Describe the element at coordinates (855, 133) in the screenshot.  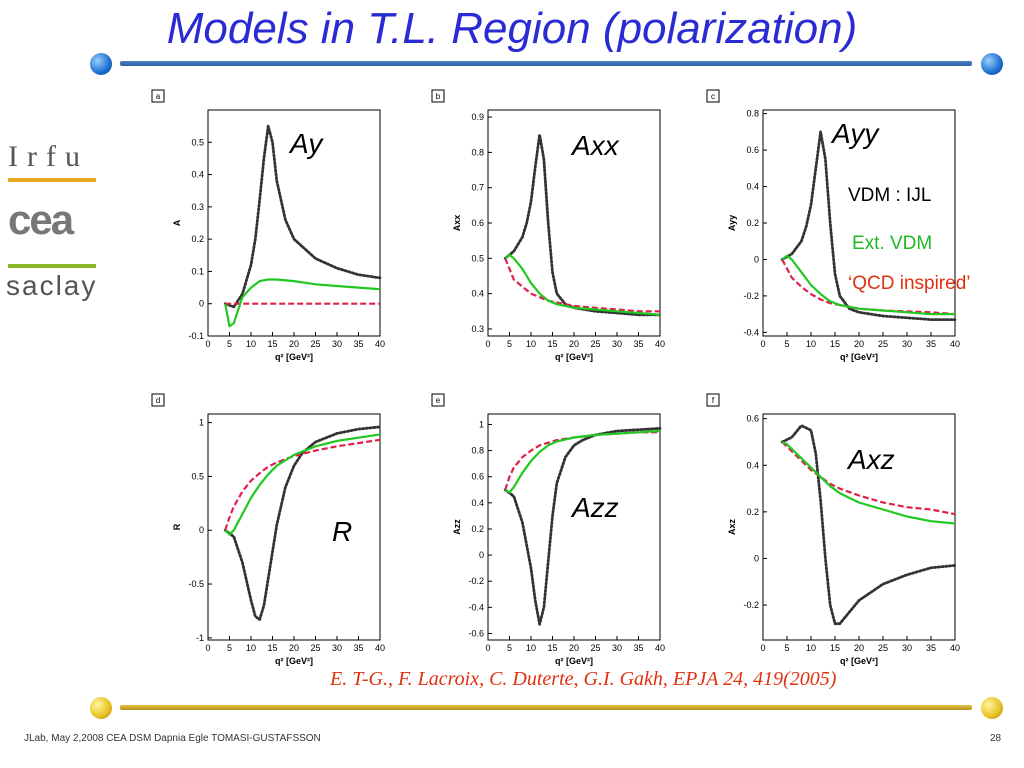
I see `label-ayy: Ayy` at that location.